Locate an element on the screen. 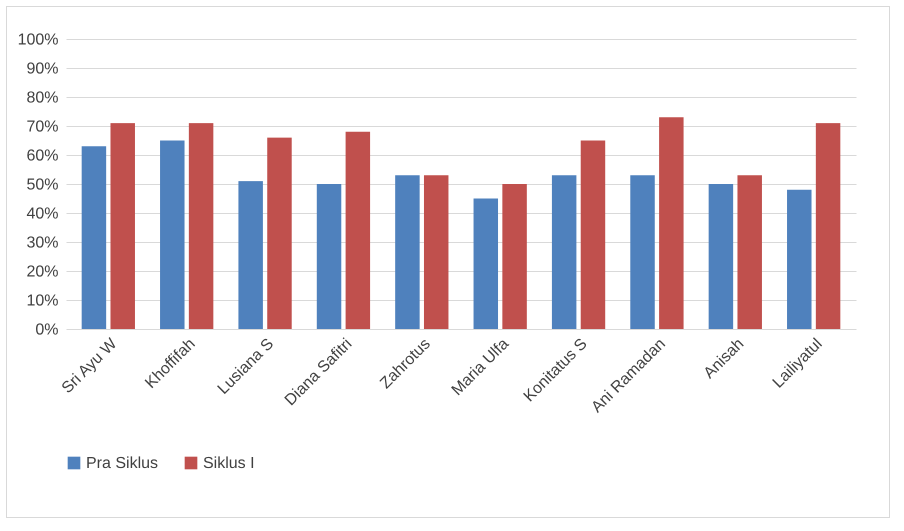 The width and height of the screenshot is (904, 531). legend-label: Siklus I is located at coordinates (229, 463).